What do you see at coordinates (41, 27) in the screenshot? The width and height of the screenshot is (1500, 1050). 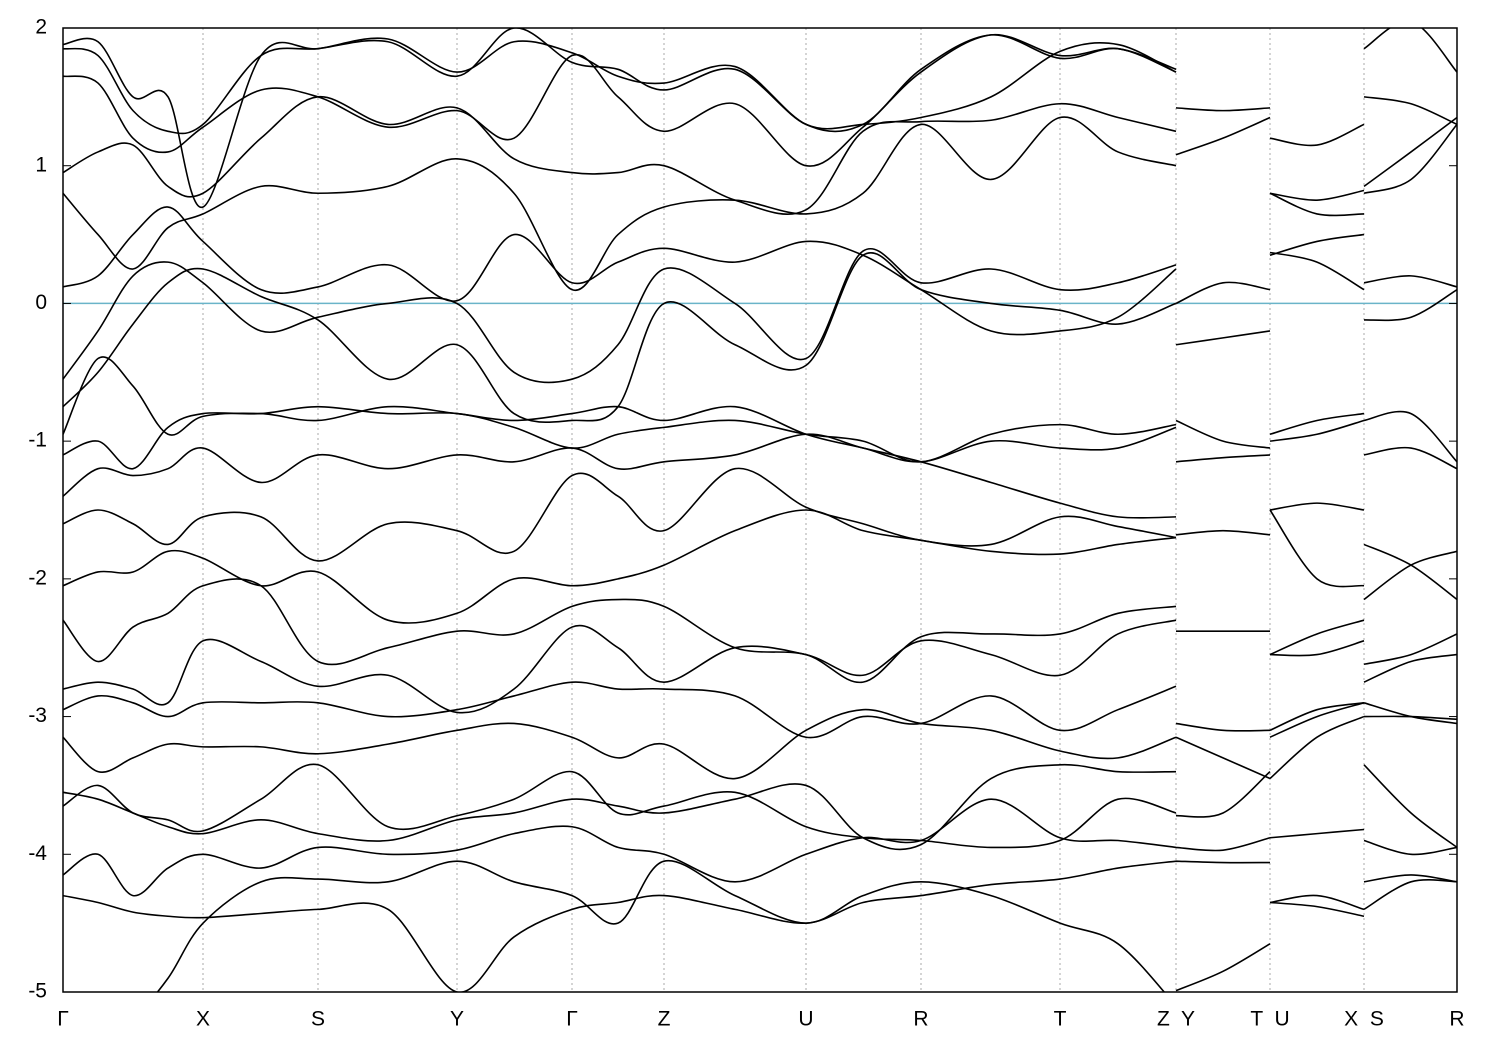 I see `y-tick-label: 2` at bounding box center [41, 27].